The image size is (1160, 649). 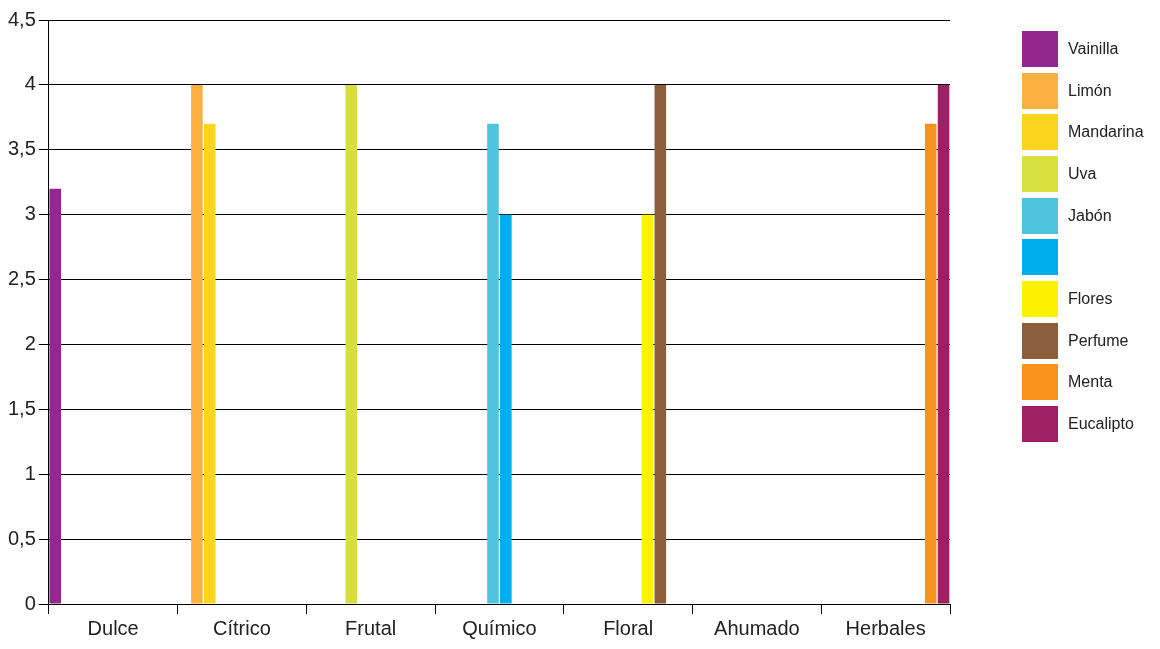 I want to click on legend-label: Limón, so click(x=1090, y=90).